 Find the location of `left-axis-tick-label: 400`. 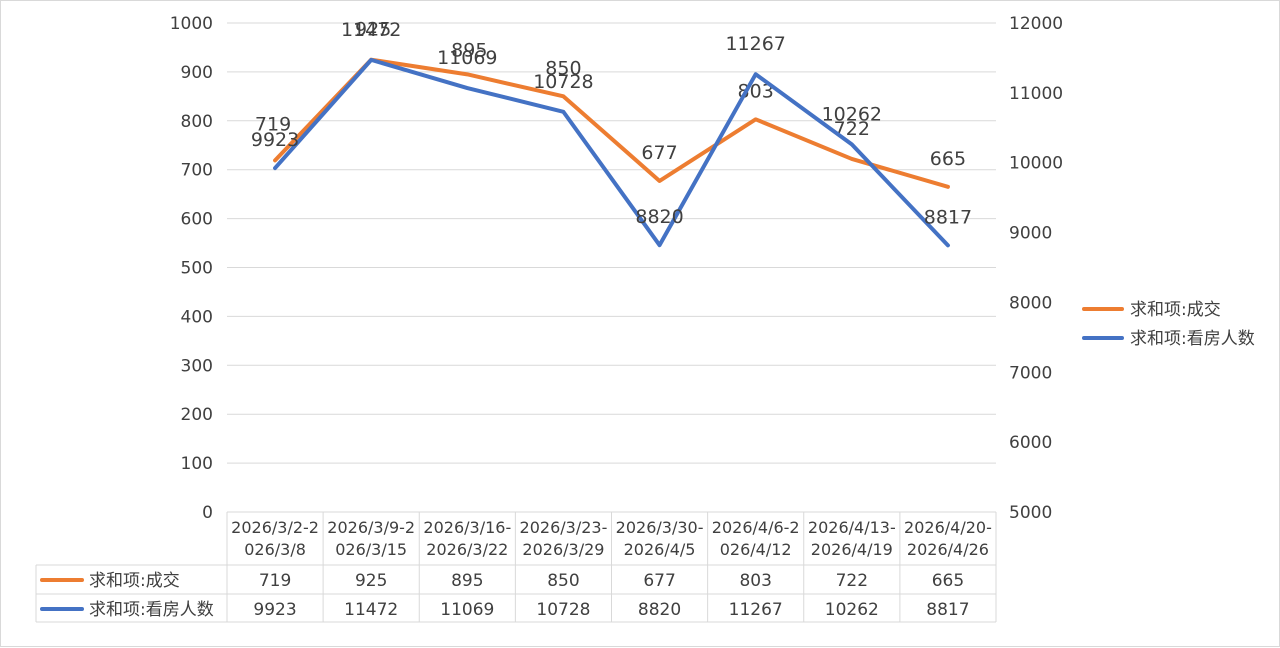

left-axis-tick-label: 400 is located at coordinates (197, 317).